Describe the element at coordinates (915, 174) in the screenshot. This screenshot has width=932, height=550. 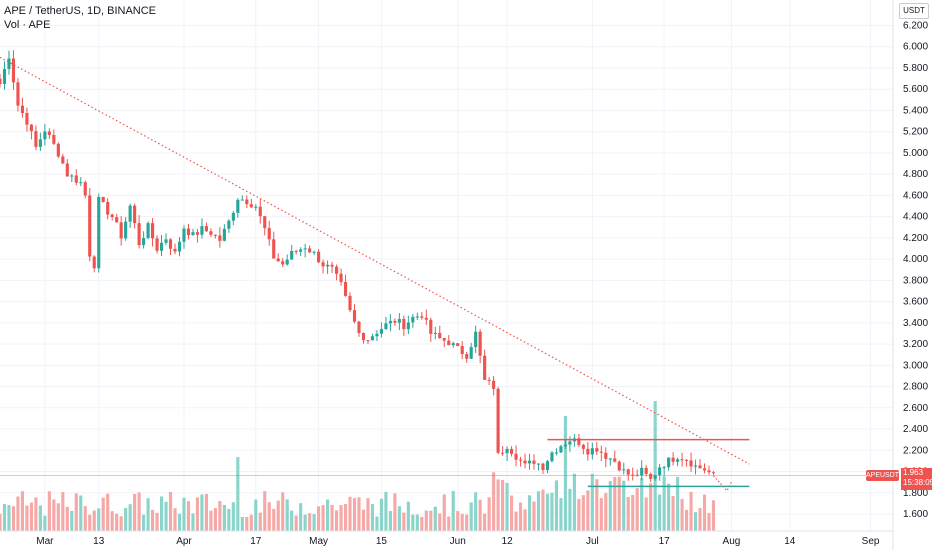
I see `price-tick-label: 4.800` at that location.